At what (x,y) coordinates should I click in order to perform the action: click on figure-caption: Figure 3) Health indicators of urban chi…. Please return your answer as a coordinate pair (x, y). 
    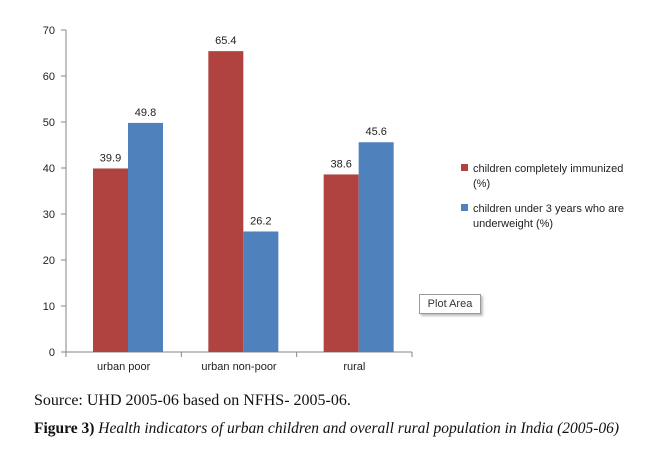
    Looking at the image, I should click on (326, 429).